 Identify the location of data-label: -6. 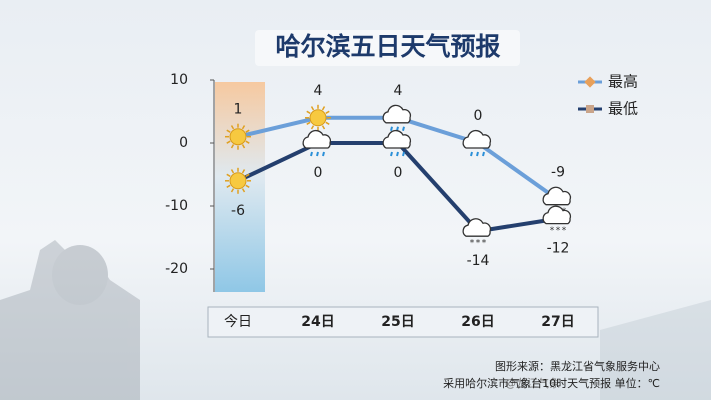
(238, 211).